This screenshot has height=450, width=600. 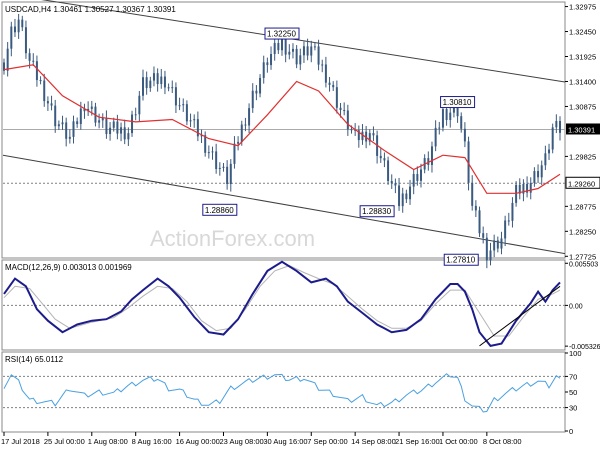 I want to click on macd-trendline, so click(x=520, y=316).